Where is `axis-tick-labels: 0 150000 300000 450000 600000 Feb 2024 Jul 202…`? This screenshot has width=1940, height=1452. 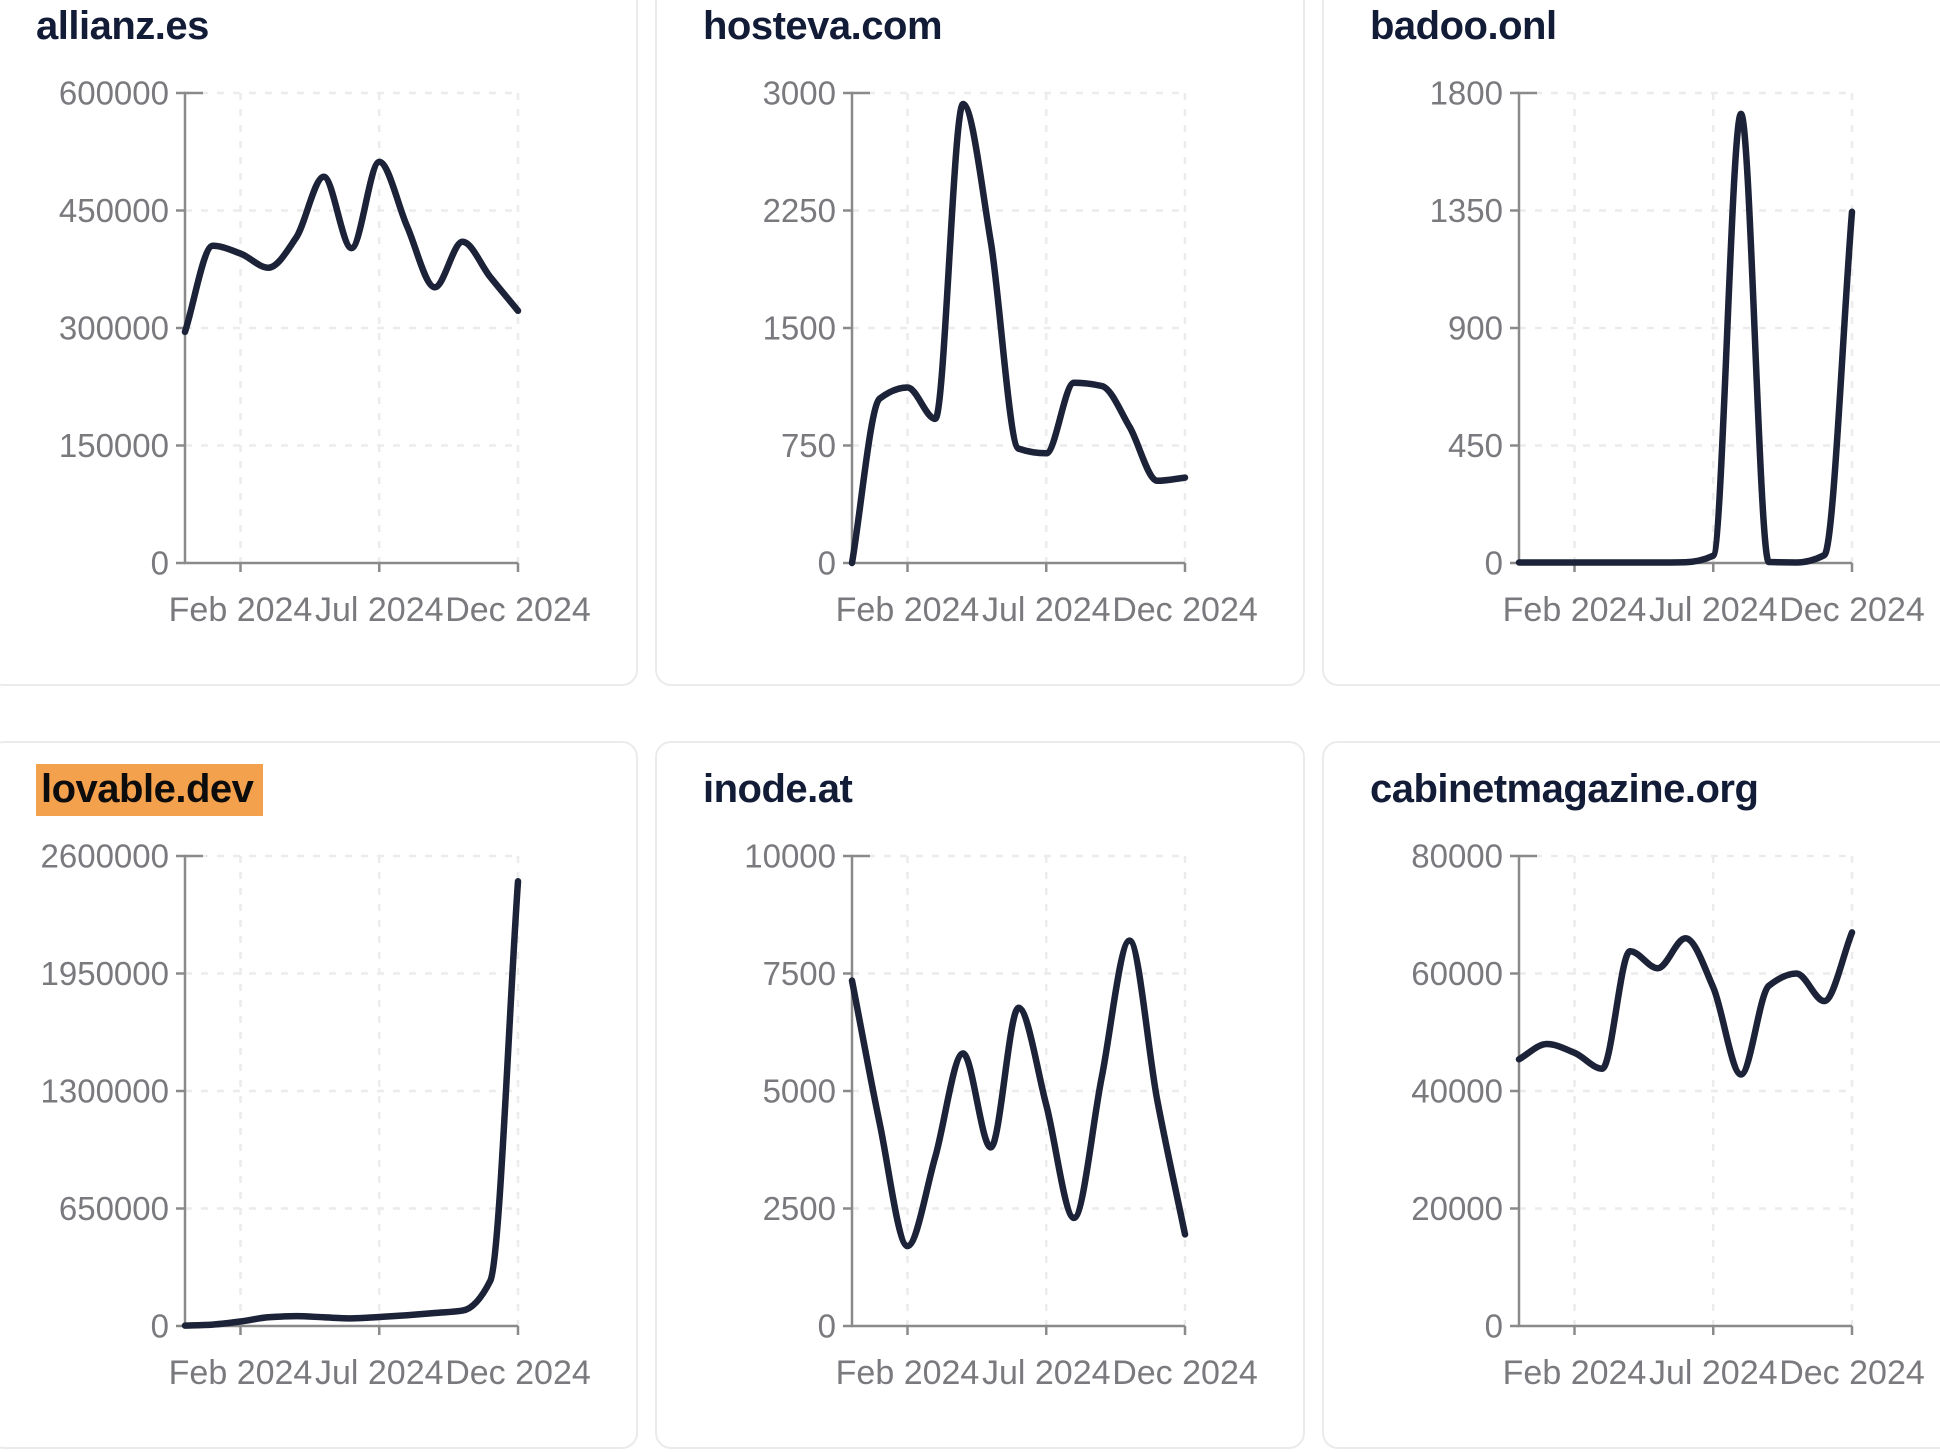 axis-tick-labels: 0 150000 300000 450000 600000 Feb 2024 Jul 202… is located at coordinates (325, 352).